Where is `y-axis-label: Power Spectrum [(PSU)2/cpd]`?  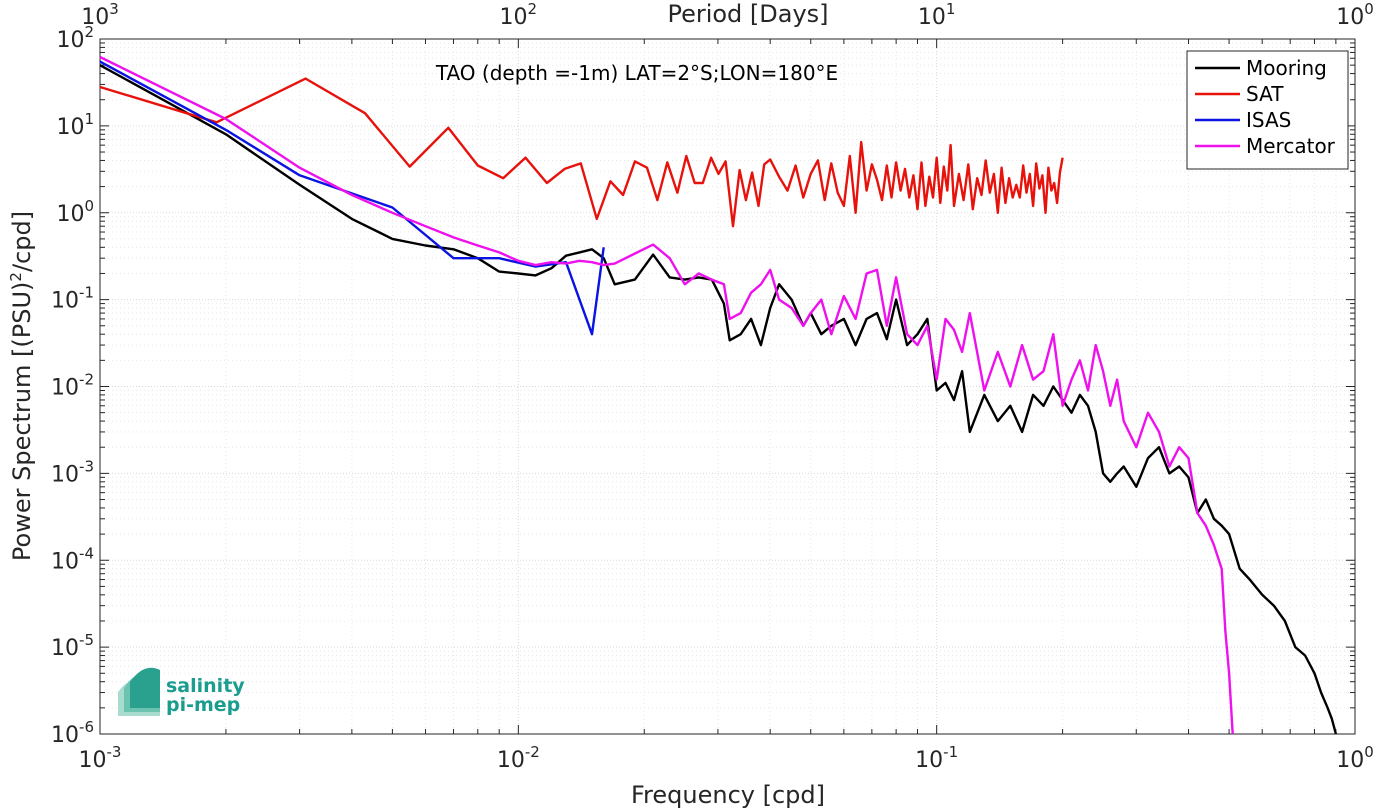
y-axis-label: Power Spectrum [(PSU)2/cpd] is located at coordinates (21, 386).